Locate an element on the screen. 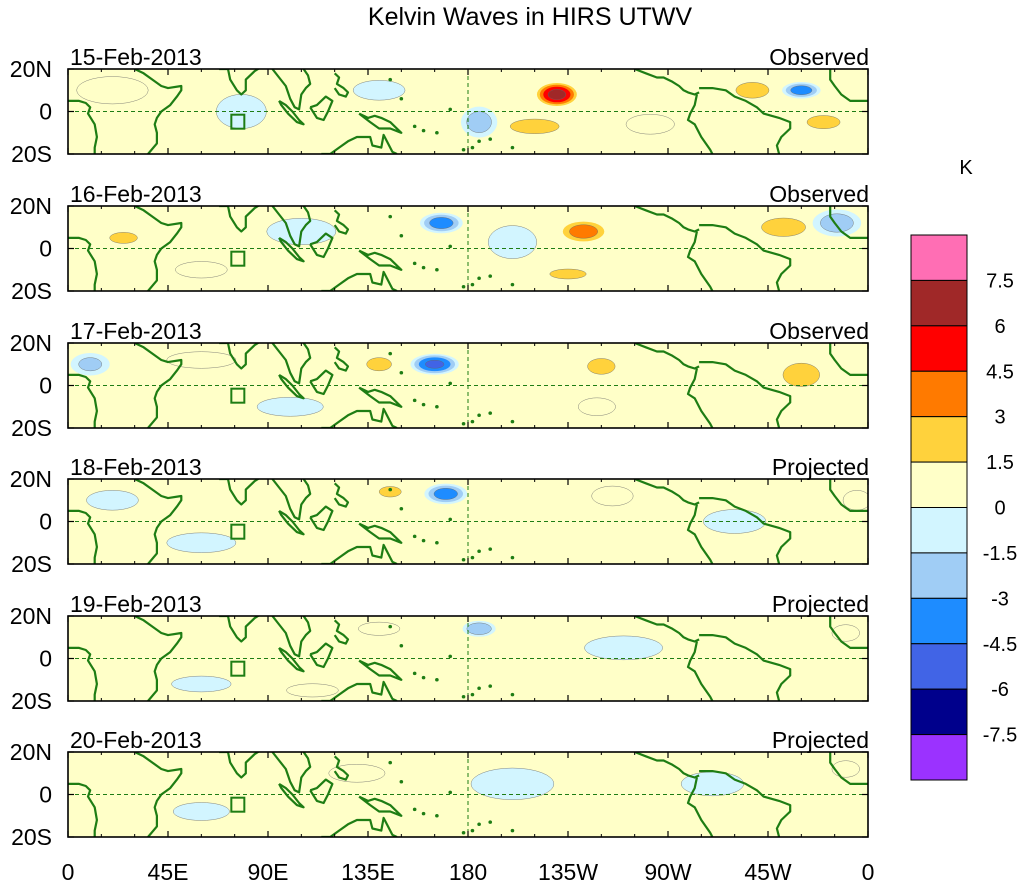  panel-date: 16-Feb-2013 is located at coordinates (136, 194).